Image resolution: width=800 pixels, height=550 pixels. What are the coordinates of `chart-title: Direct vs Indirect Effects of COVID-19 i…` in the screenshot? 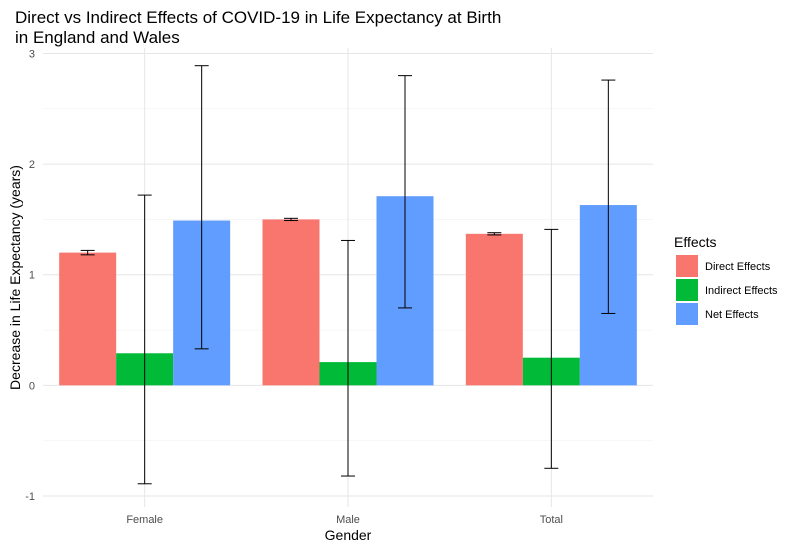 It's located at (258, 27).